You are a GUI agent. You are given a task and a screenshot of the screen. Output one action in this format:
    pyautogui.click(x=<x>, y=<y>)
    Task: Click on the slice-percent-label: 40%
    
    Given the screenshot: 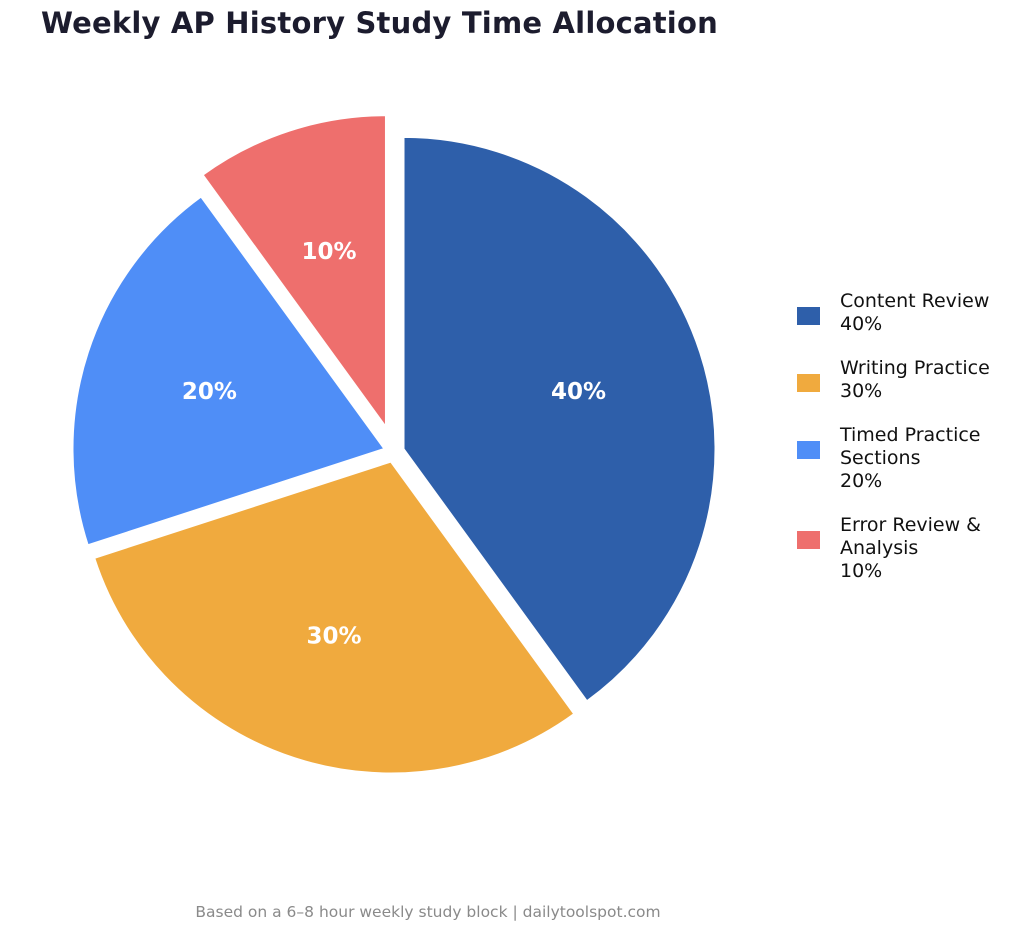 What is the action you would take?
    pyautogui.click(x=578, y=392)
    